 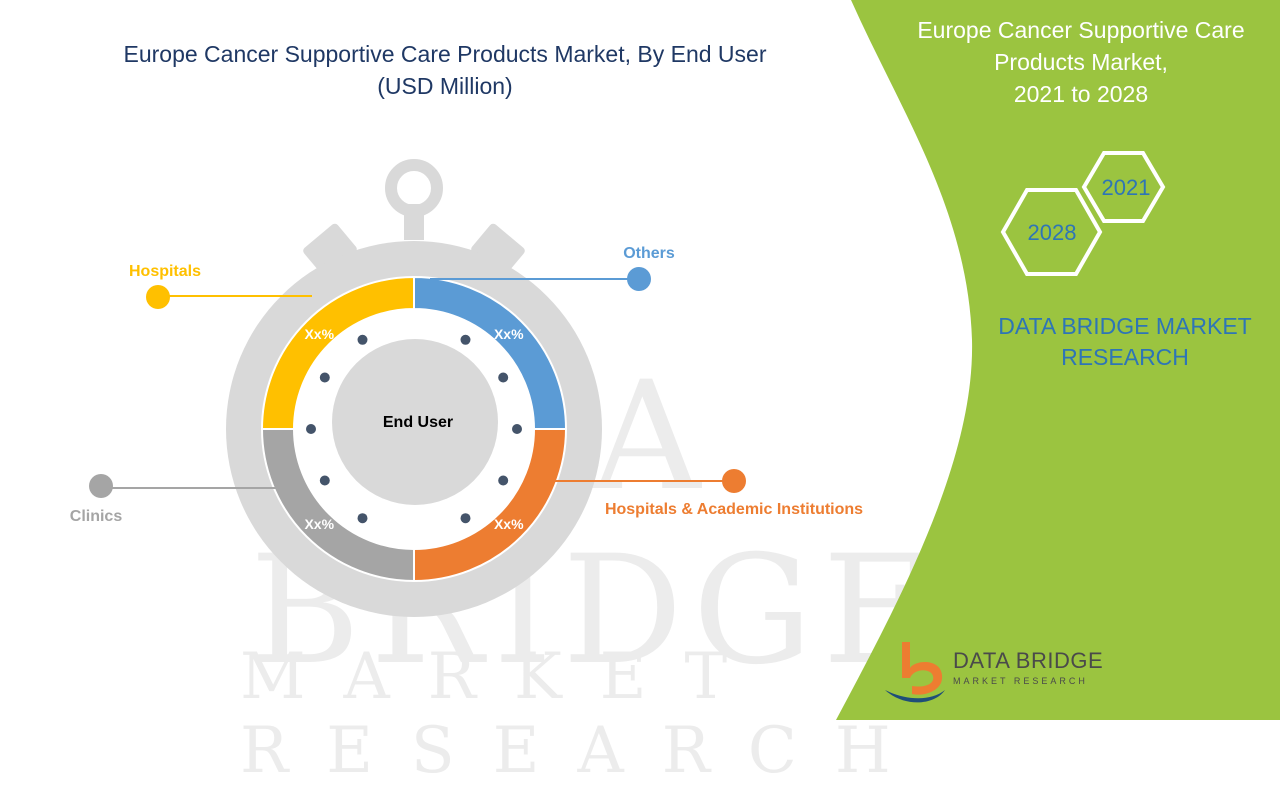 I want to click on stopwatch-left-knob, so click(x=330, y=250).